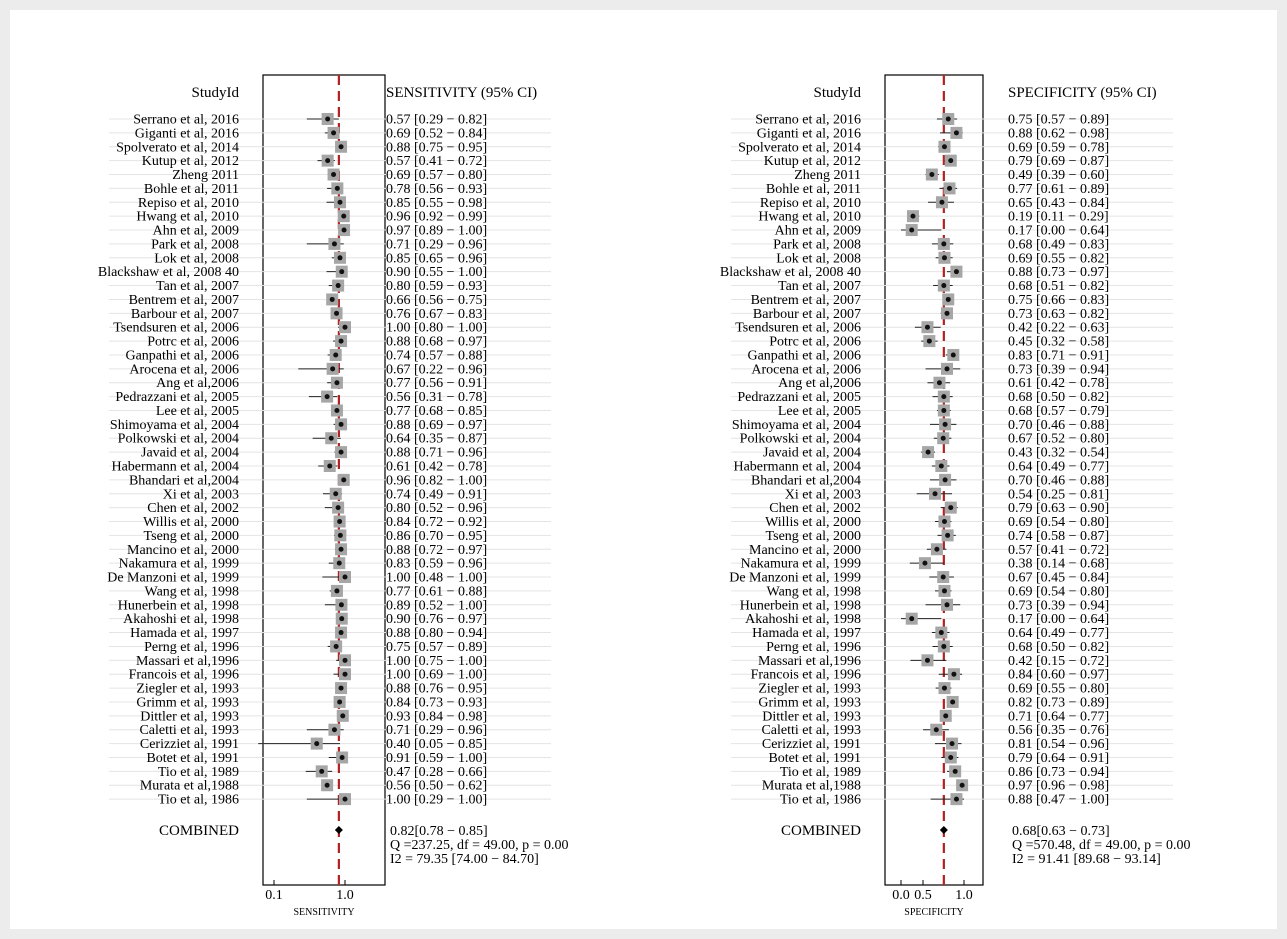 Image resolution: width=1287 pixels, height=939 pixels. Describe the element at coordinates (923, 895) in the screenshot. I see `x-tick-label: 0.5` at that location.